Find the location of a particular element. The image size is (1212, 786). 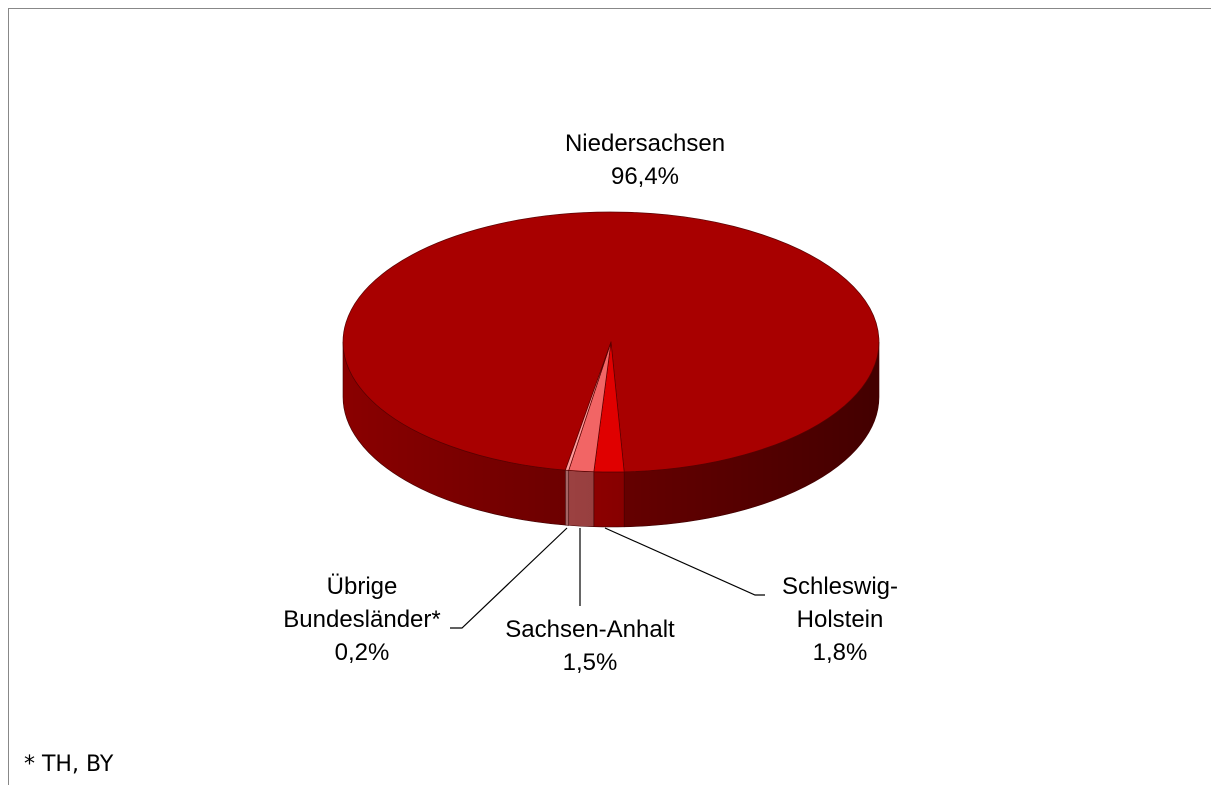

slice-label: Übrige Bundesländer* 0,2% is located at coordinates (362, 619).